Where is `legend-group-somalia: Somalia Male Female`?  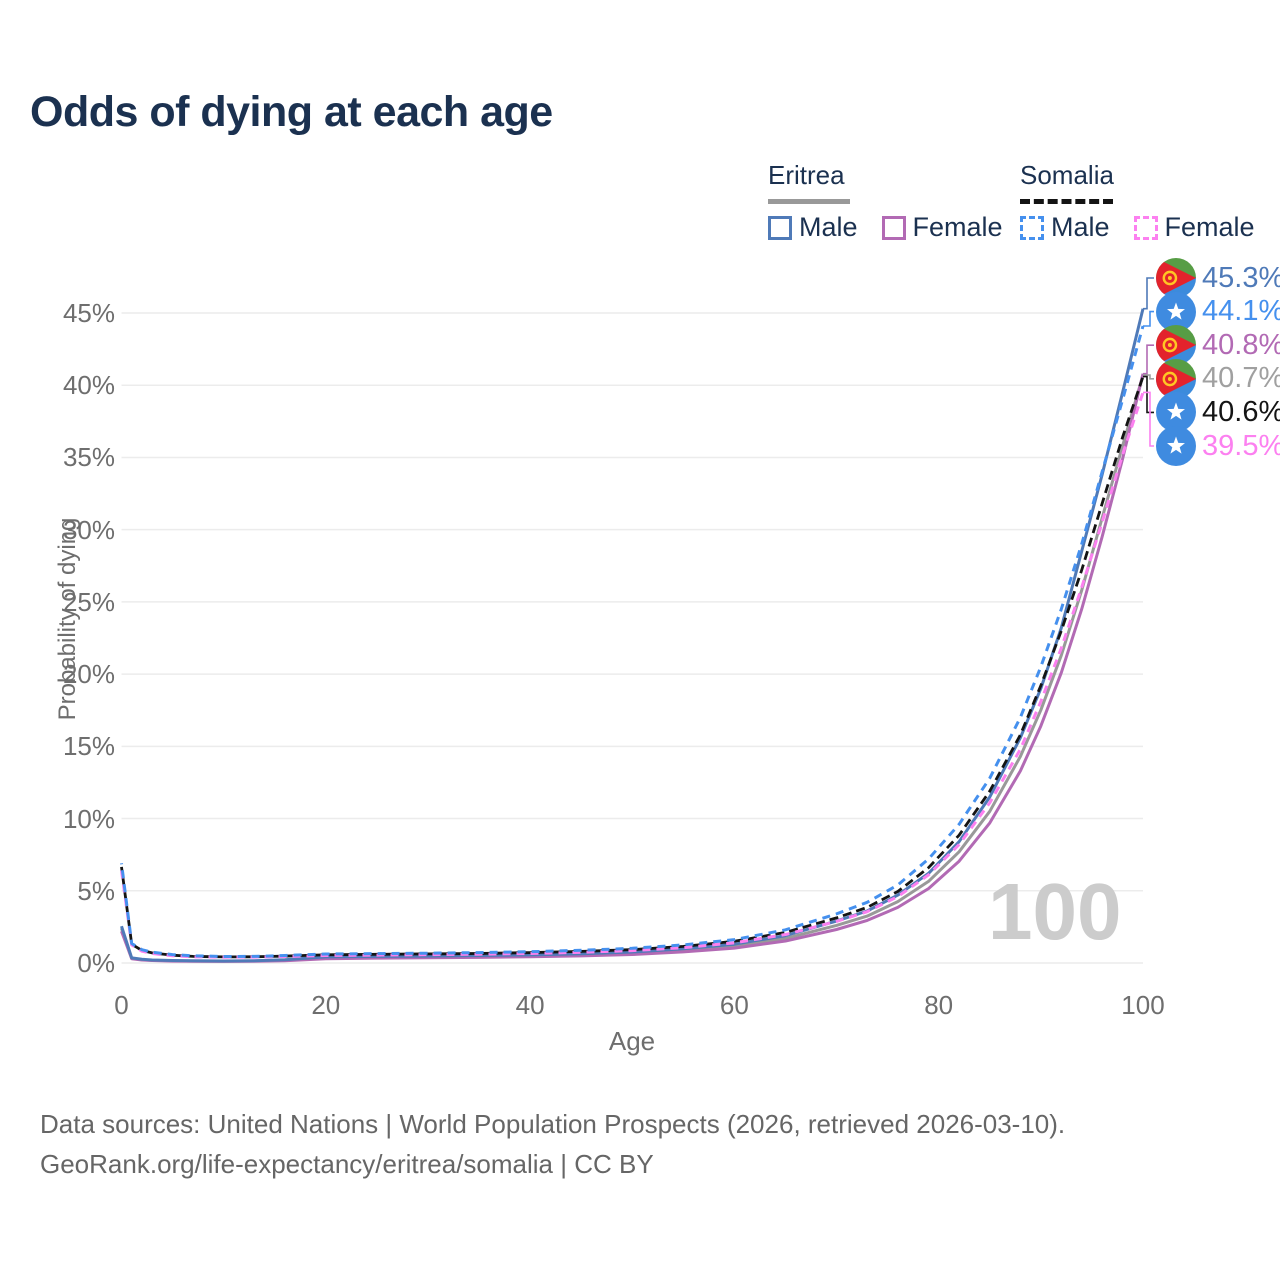
legend-group-somalia: Somalia Male Female is located at coordinates (1137, 201).